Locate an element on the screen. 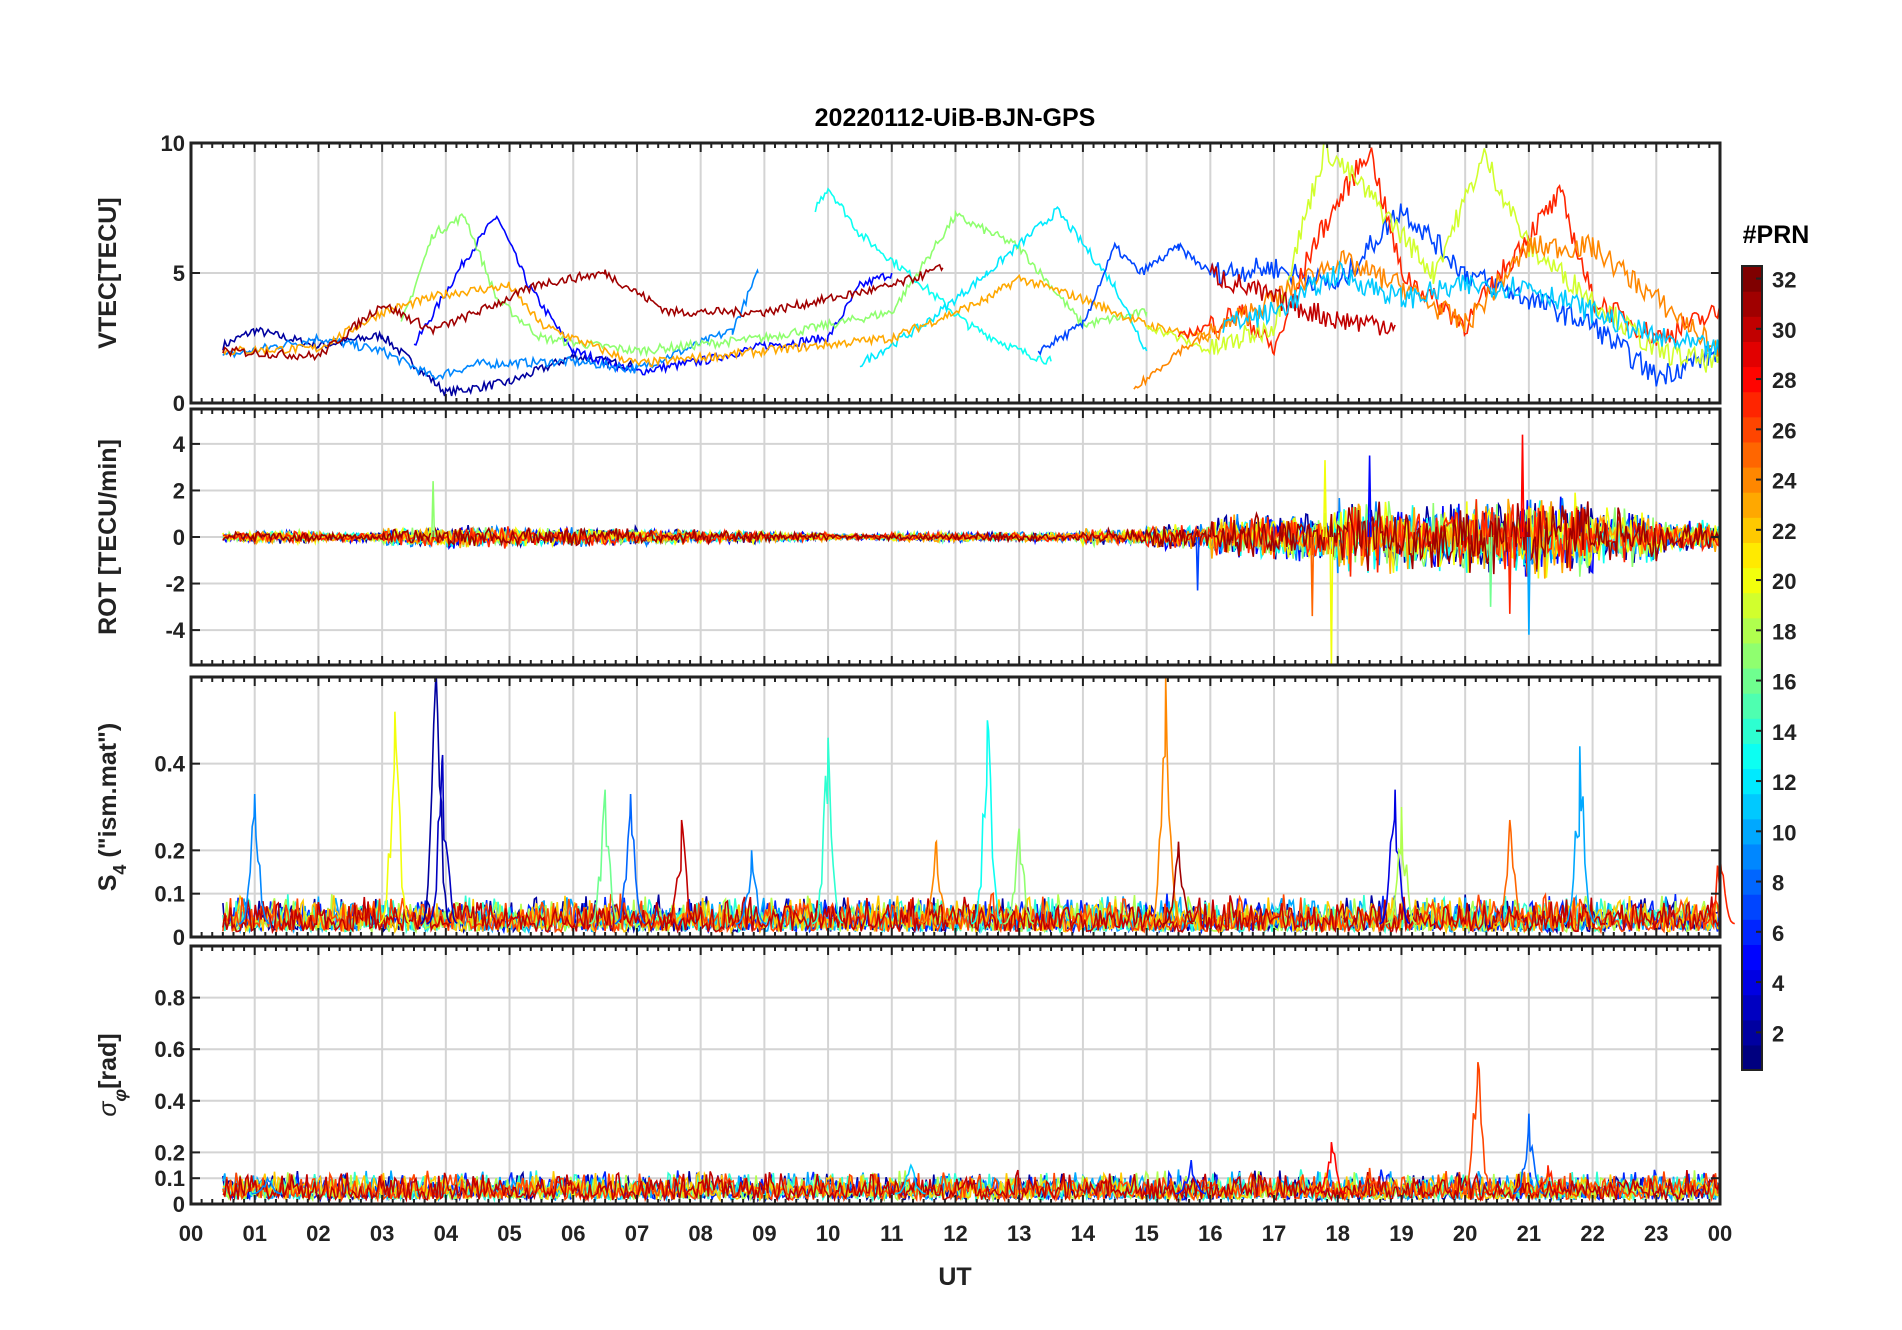  colorbar-label: #PRN is located at coordinates (1776, 235).